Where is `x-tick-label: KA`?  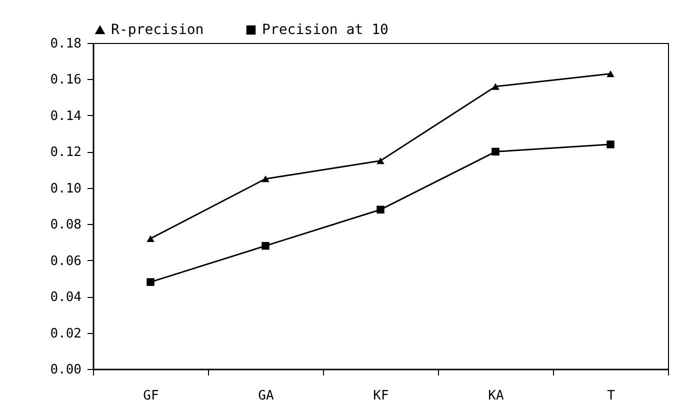 x-tick-label: KA is located at coordinates (496, 396).